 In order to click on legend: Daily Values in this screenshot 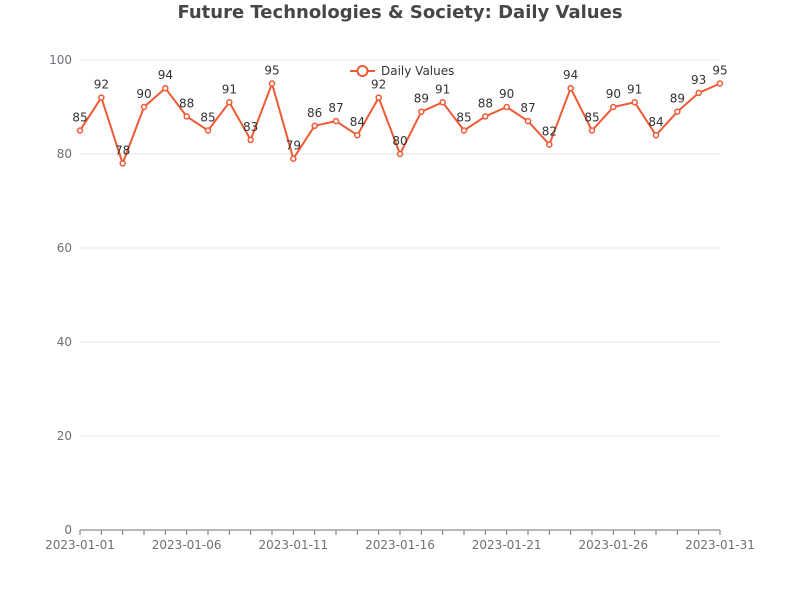, I will do `click(402, 71)`.